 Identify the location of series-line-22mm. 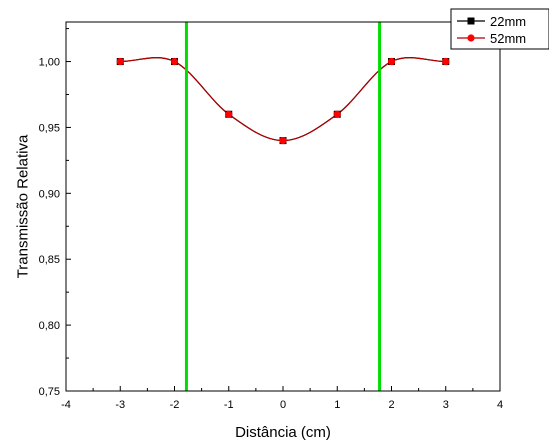
(283, 99).